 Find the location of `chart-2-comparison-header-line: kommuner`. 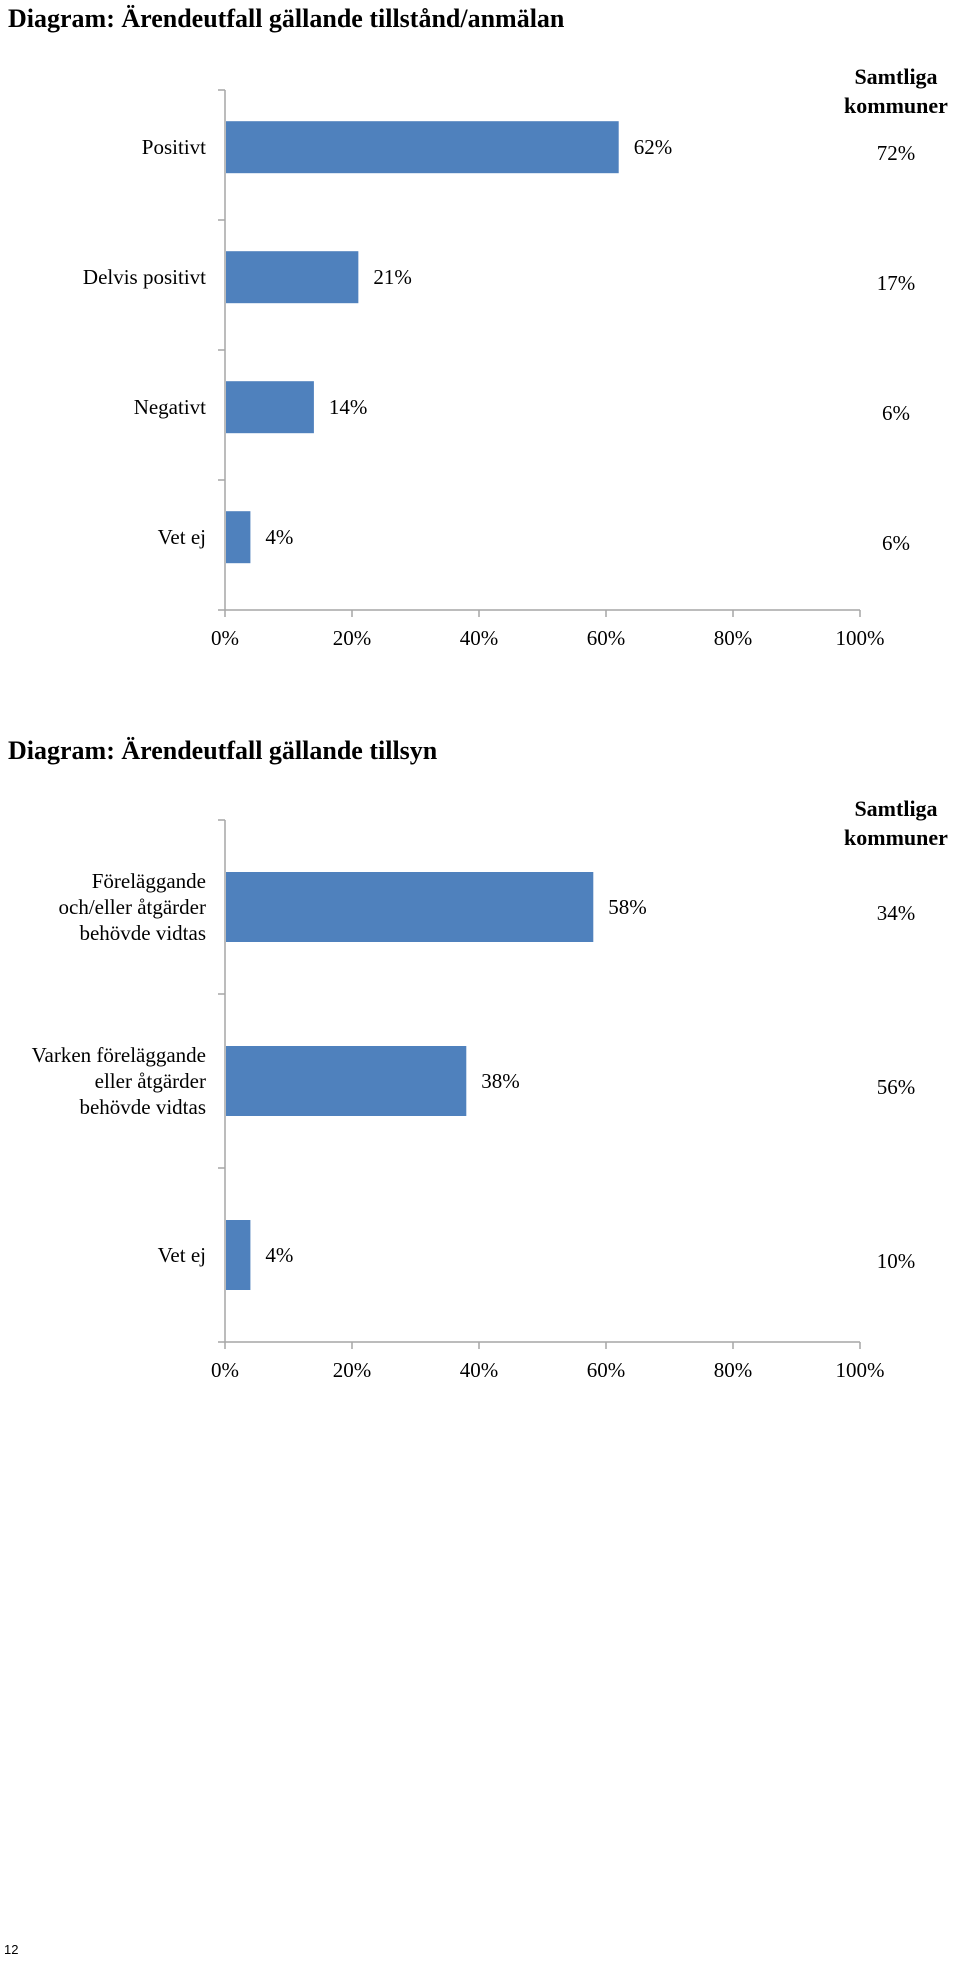

chart-2-comparison-header-line: kommuner is located at coordinates (896, 837).